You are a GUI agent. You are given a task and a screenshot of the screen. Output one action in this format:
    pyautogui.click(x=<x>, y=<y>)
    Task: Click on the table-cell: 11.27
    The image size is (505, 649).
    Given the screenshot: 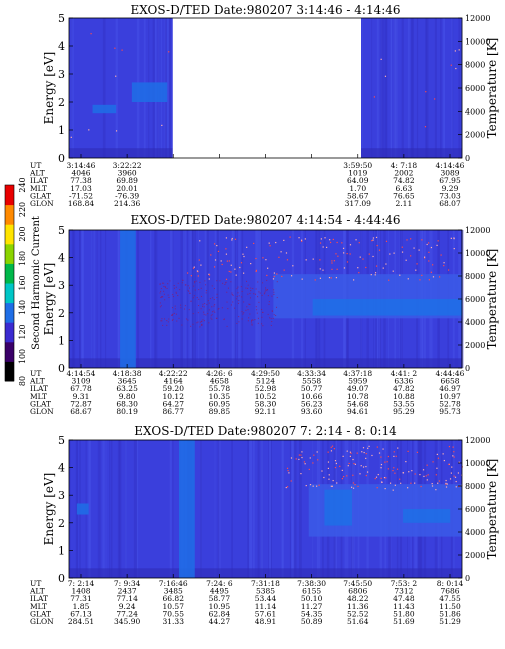 What is the action you would take?
    pyautogui.click(x=312, y=606)
    